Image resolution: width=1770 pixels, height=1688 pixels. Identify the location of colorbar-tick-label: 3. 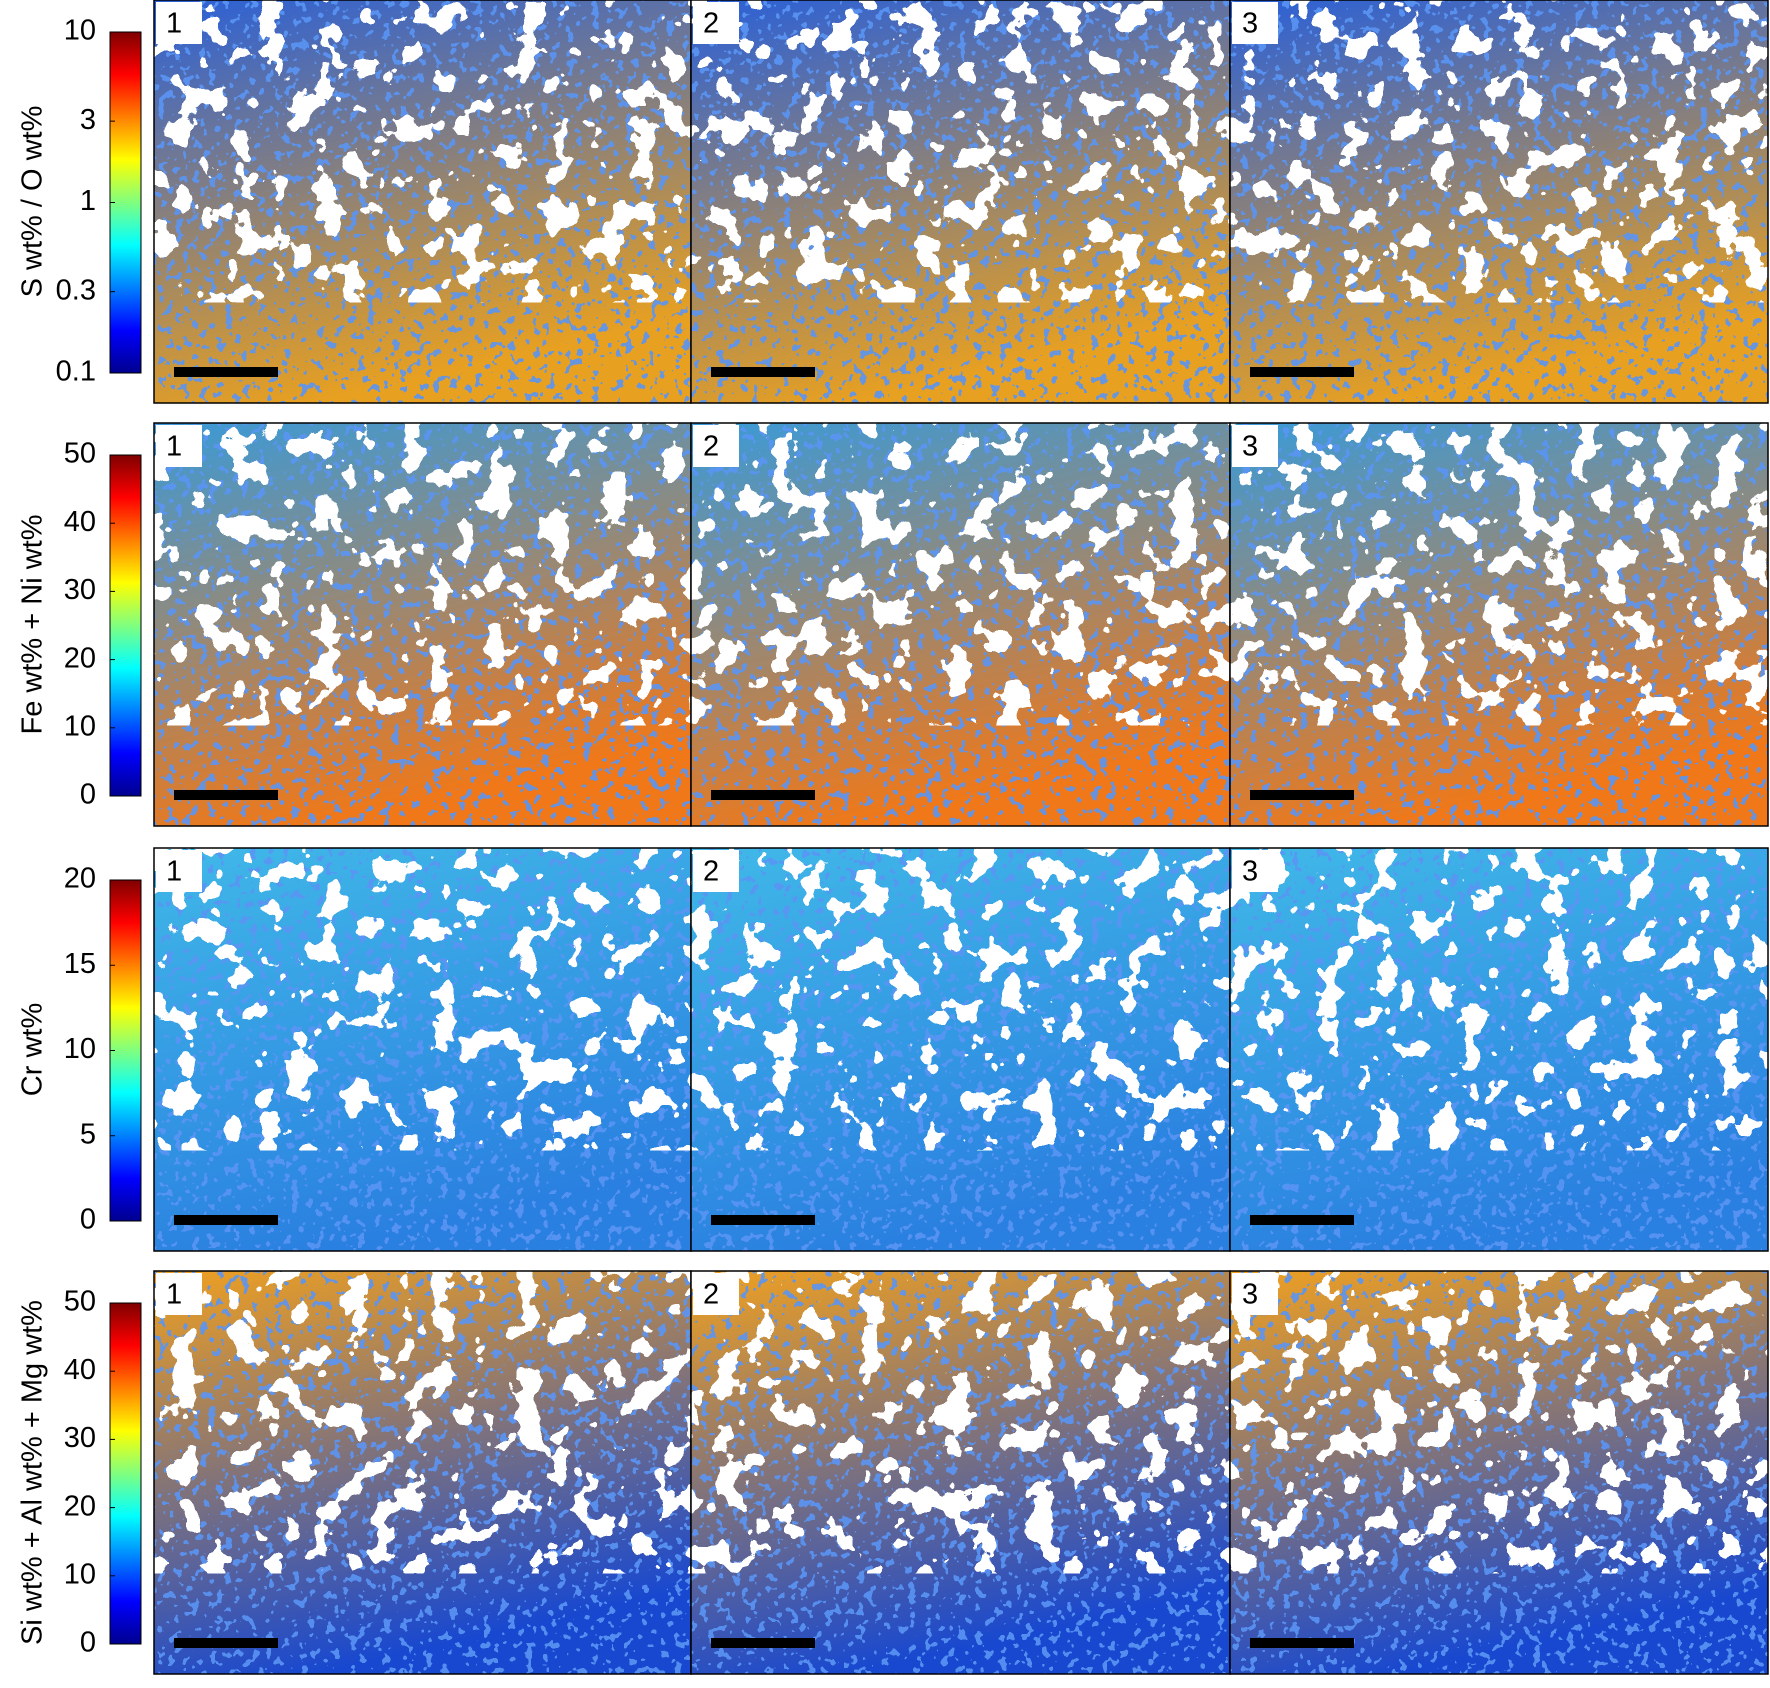
(88, 120).